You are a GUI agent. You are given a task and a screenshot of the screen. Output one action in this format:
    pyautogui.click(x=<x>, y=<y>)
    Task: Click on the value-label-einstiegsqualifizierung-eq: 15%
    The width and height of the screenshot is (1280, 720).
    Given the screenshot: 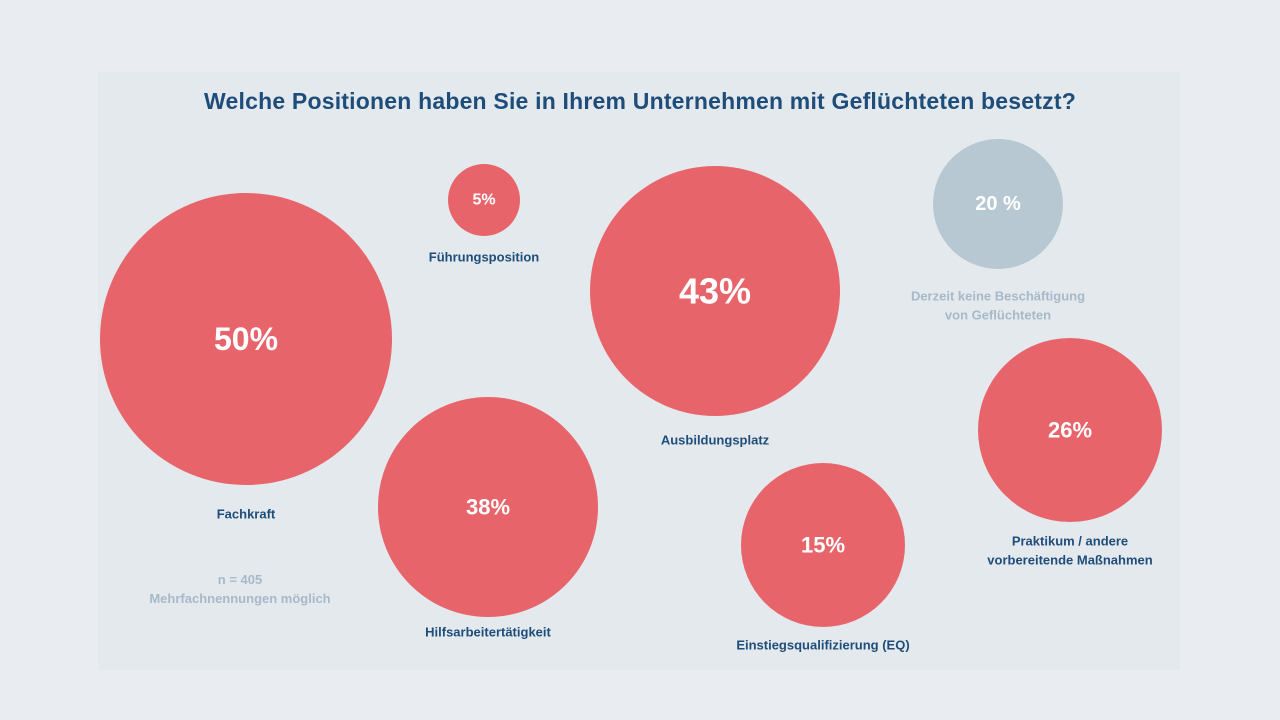 What is the action you would take?
    pyautogui.click(x=823, y=545)
    